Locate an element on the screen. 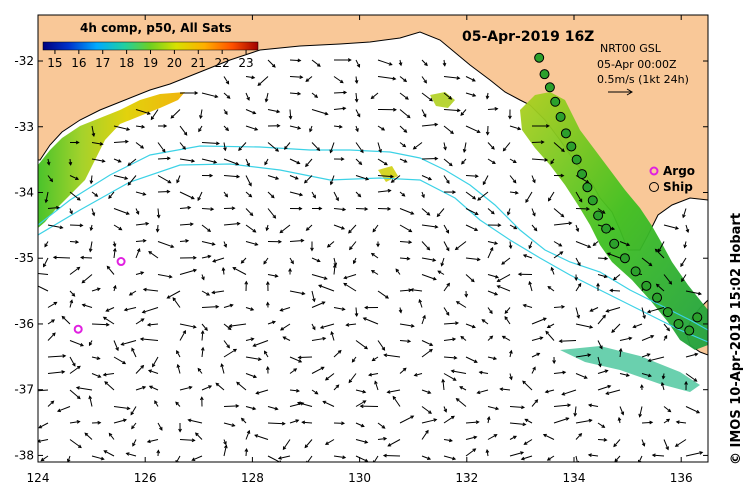 The image size is (749, 496). colorbar-tick-label: 21 is located at coordinates (198, 63).